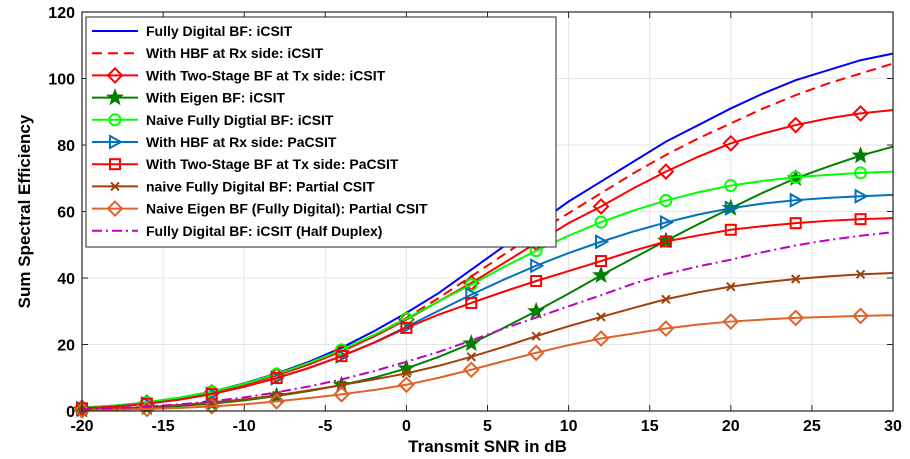 This screenshot has height=459, width=910. What do you see at coordinates (81, 426) in the screenshot?
I see `x-tick-label: -20` at bounding box center [81, 426].